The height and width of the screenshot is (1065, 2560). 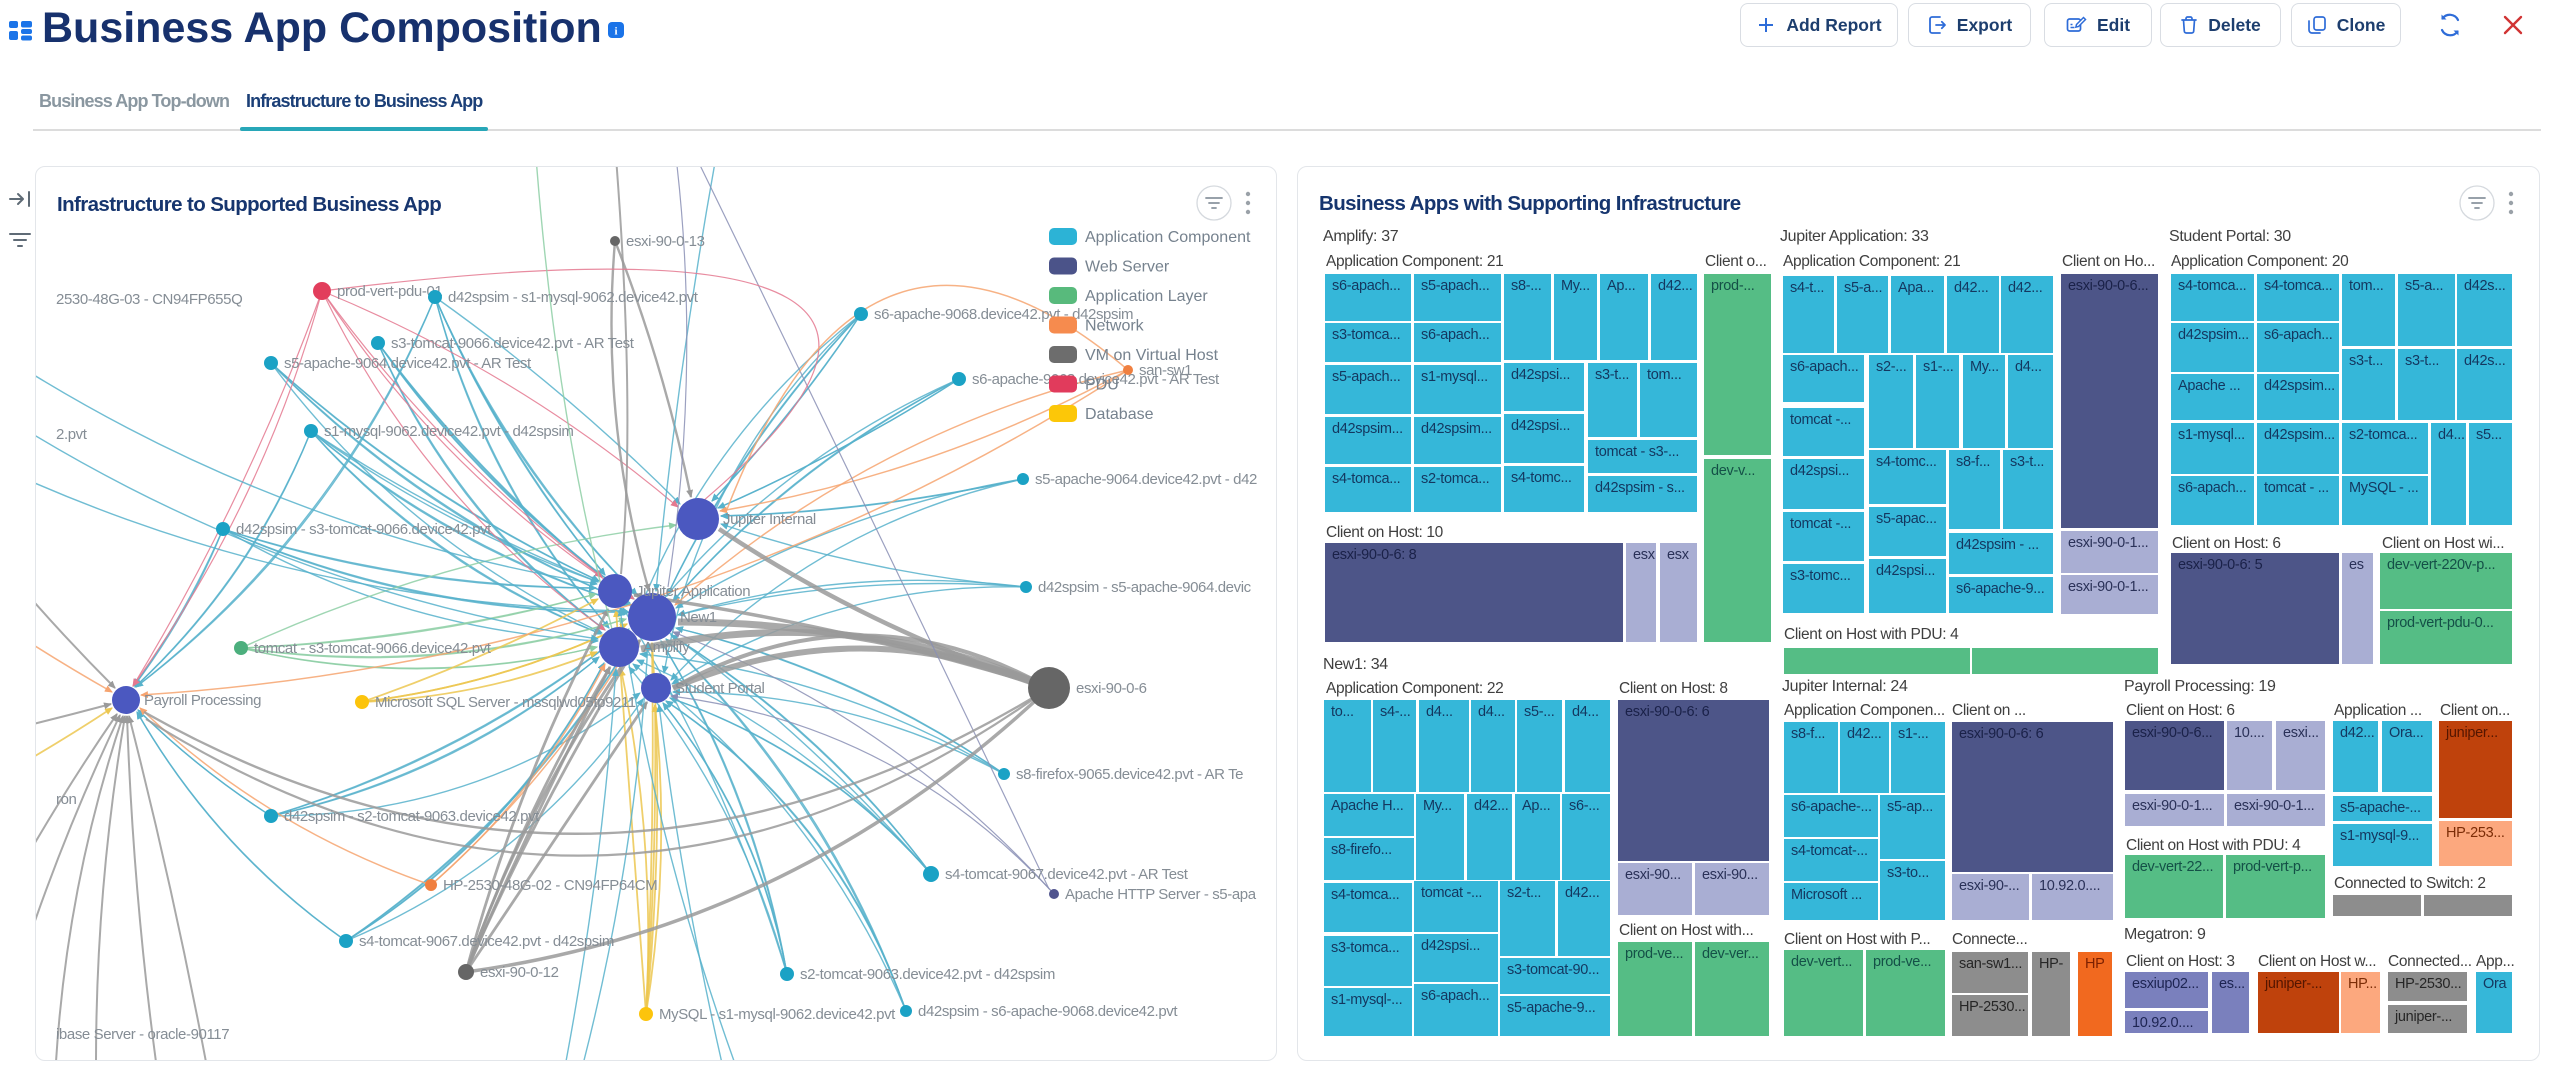 What do you see at coordinates (72, 434) in the screenshot?
I see `svg-text: 2.pvt` at bounding box center [72, 434].